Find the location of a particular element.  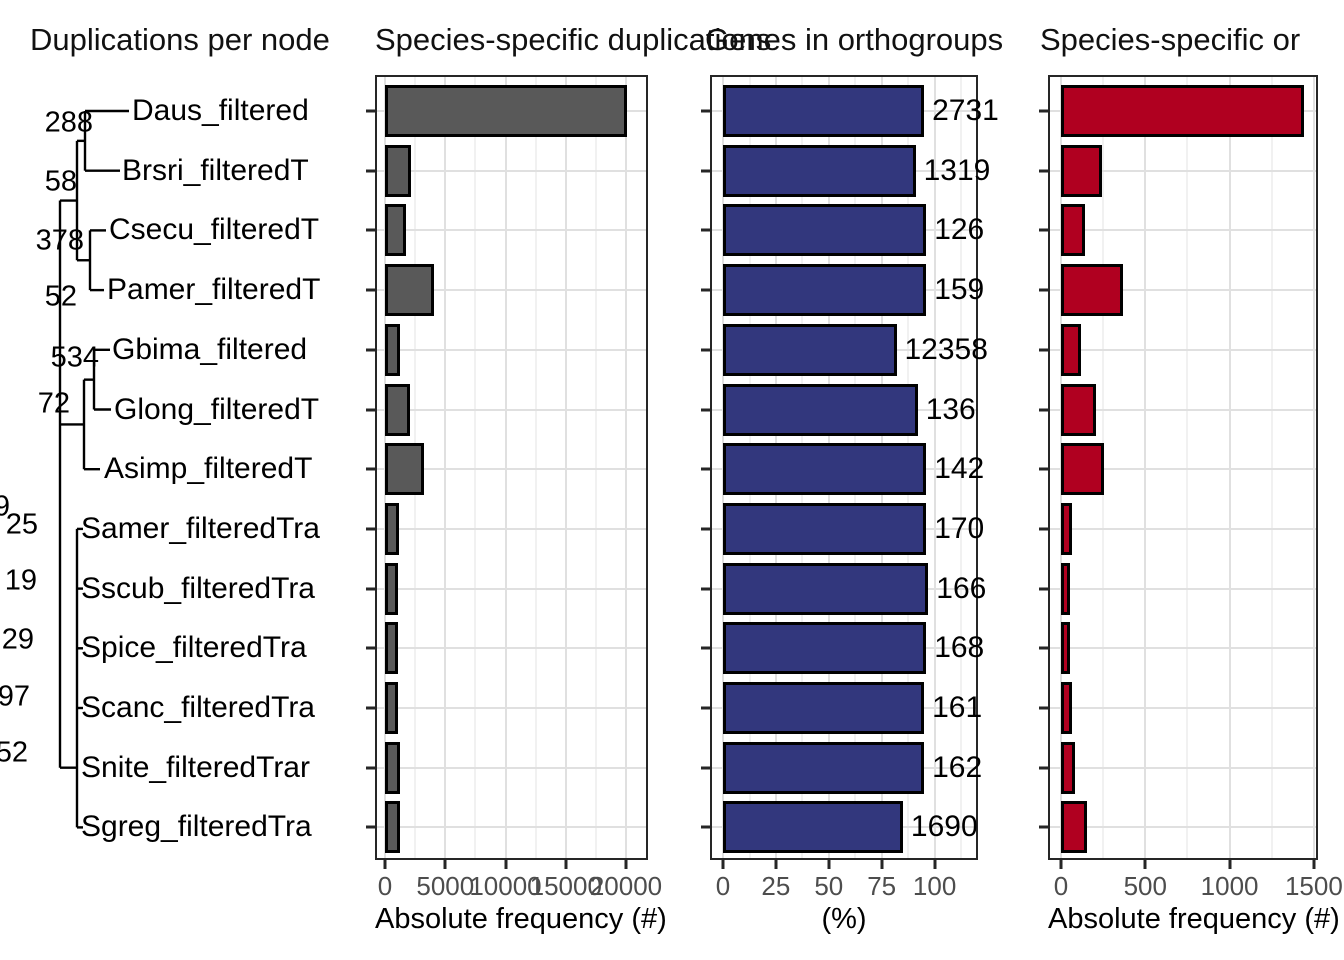

bar-value-label: 168 is located at coordinates (959, 648).